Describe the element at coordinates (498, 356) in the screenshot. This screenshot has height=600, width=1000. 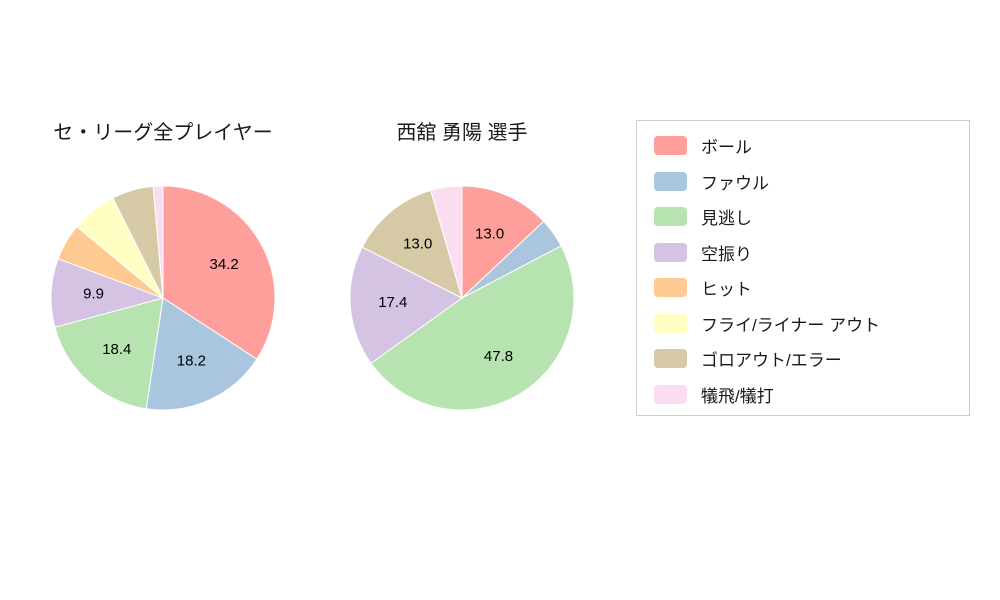
I see `pie-value-label: 47.8` at that location.